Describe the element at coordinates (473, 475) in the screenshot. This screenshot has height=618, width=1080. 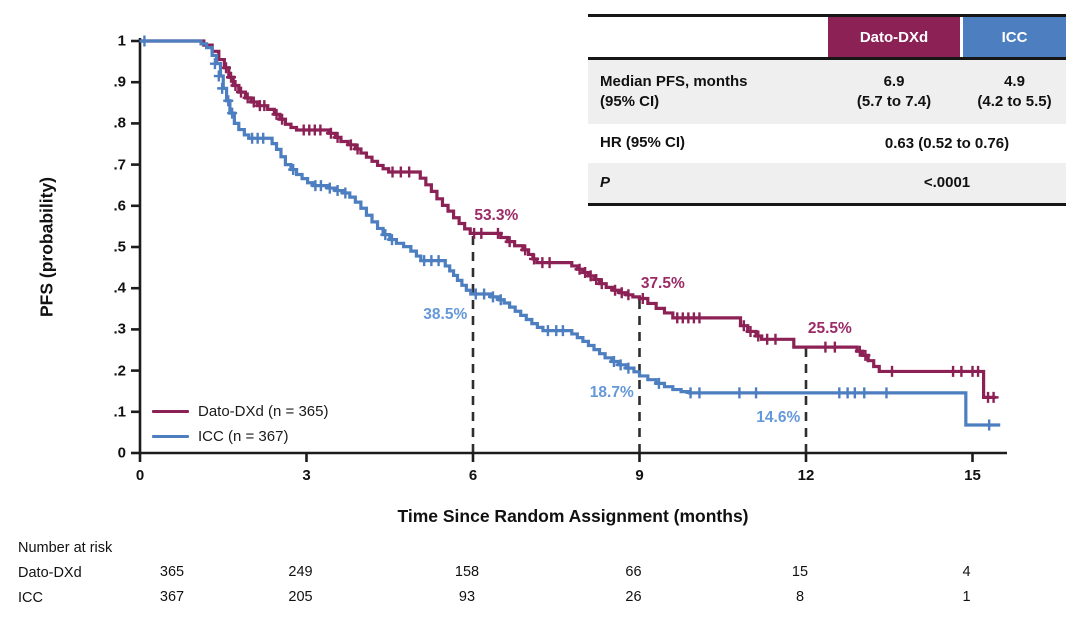
I see `x-tick-label: 6` at that location.